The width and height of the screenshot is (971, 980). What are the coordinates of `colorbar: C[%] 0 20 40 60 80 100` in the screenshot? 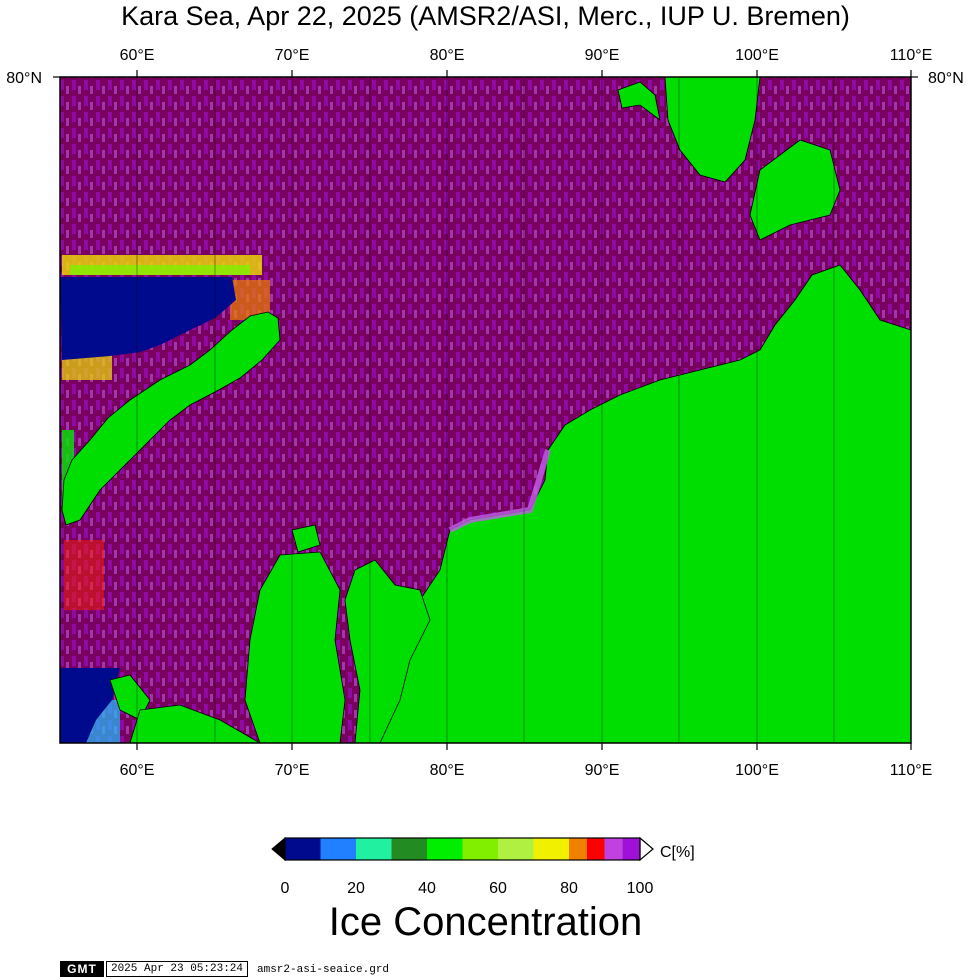 It's located at (483, 866).